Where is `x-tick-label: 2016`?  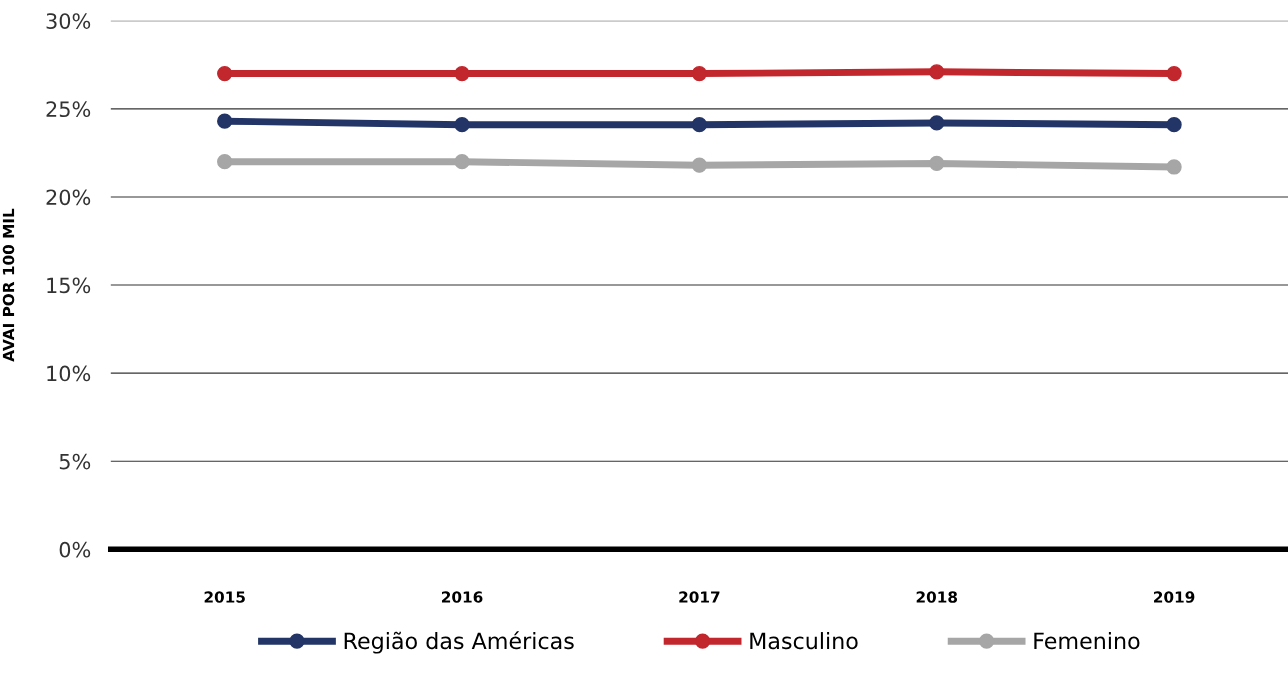
x-tick-label: 2016 is located at coordinates (462, 597).